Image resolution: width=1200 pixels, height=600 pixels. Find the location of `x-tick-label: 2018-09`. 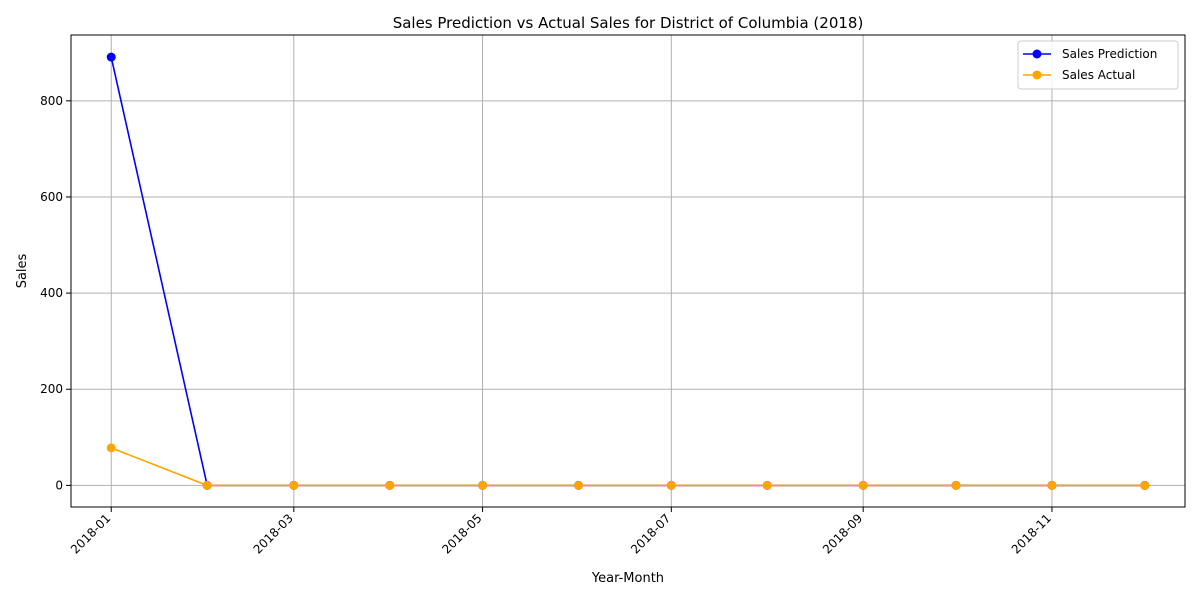

x-tick-label: 2018-09 is located at coordinates (842, 533).